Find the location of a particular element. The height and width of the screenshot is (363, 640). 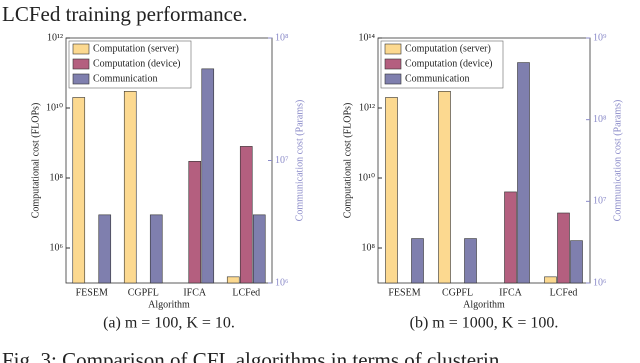

caption: (b) m = 1000, K = 100. is located at coordinates (484, 323).